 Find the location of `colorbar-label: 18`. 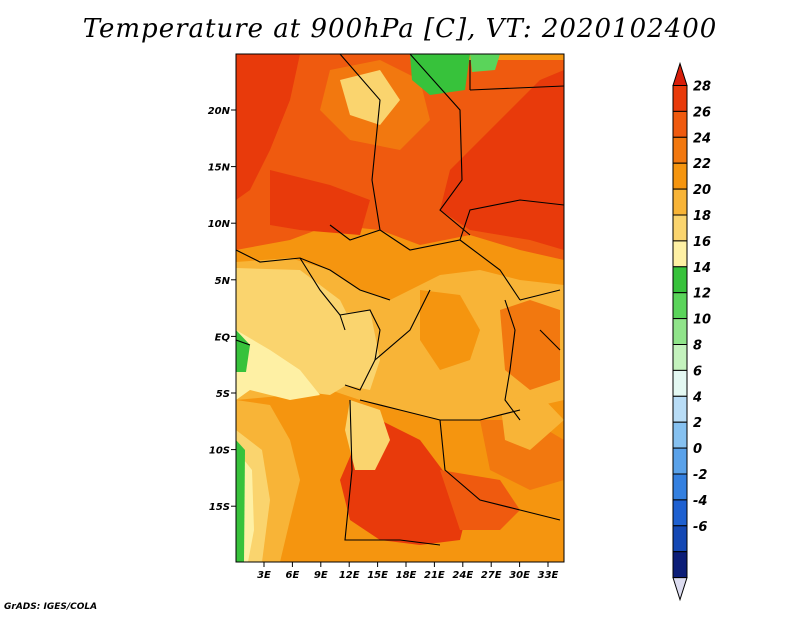

colorbar-label: 18 is located at coordinates (702, 216).